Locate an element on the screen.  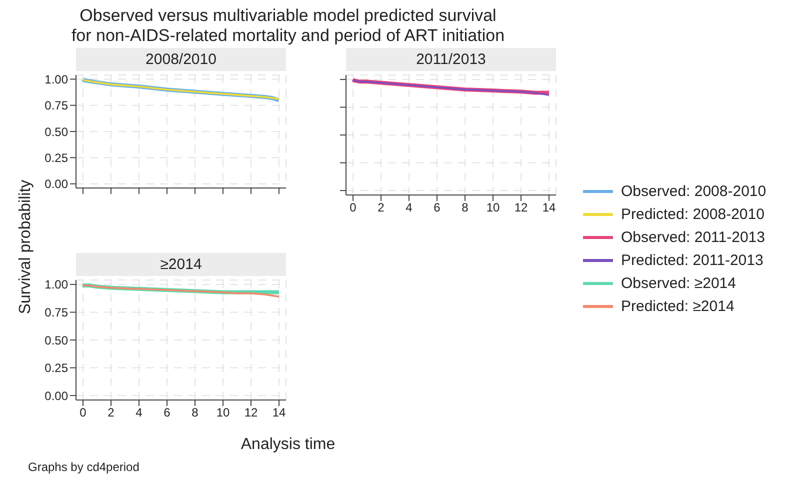
chart-subtitle: 2008/2010 is located at coordinates (181, 59).